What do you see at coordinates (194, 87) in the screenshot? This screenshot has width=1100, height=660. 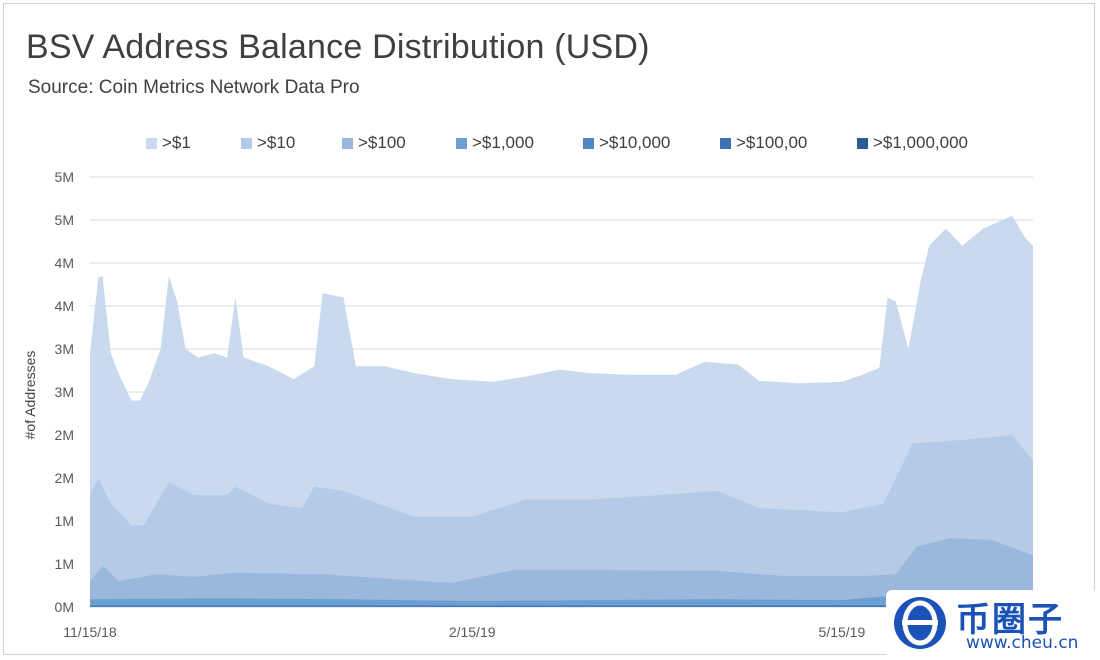 I see `chart-subtitle: Source: Coin Metrics Network Data Pro` at bounding box center [194, 87].